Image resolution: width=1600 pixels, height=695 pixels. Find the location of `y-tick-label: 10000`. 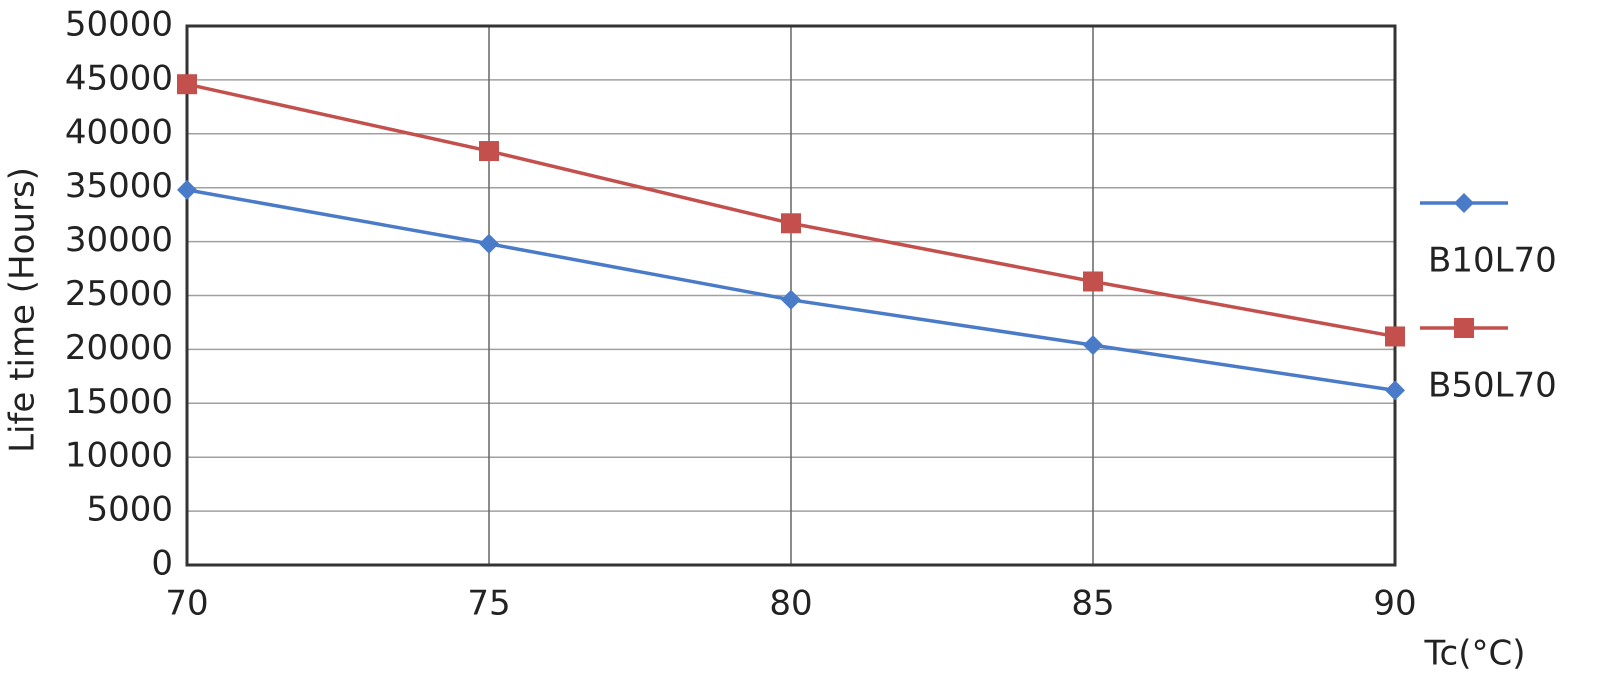

y-tick-label: 10000 is located at coordinates (119, 456).